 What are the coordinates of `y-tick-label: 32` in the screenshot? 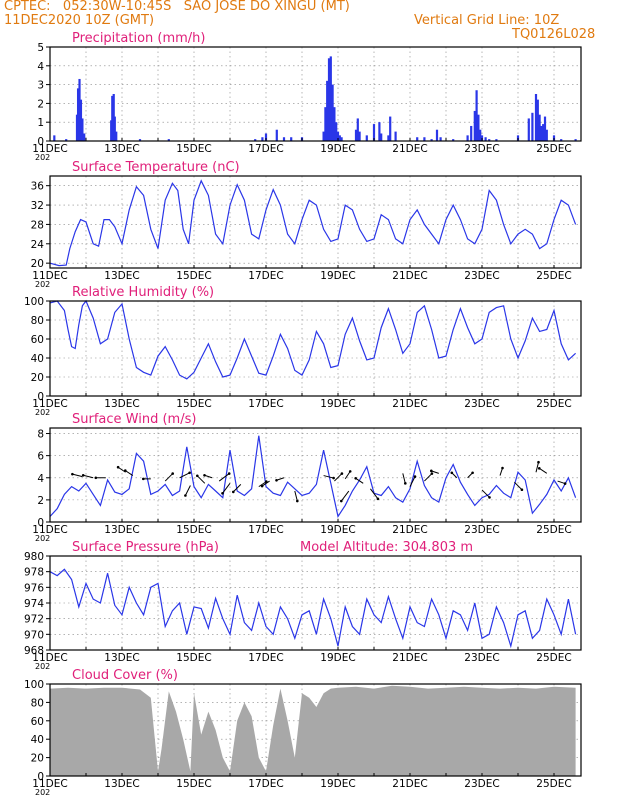 It's located at (37, 206).